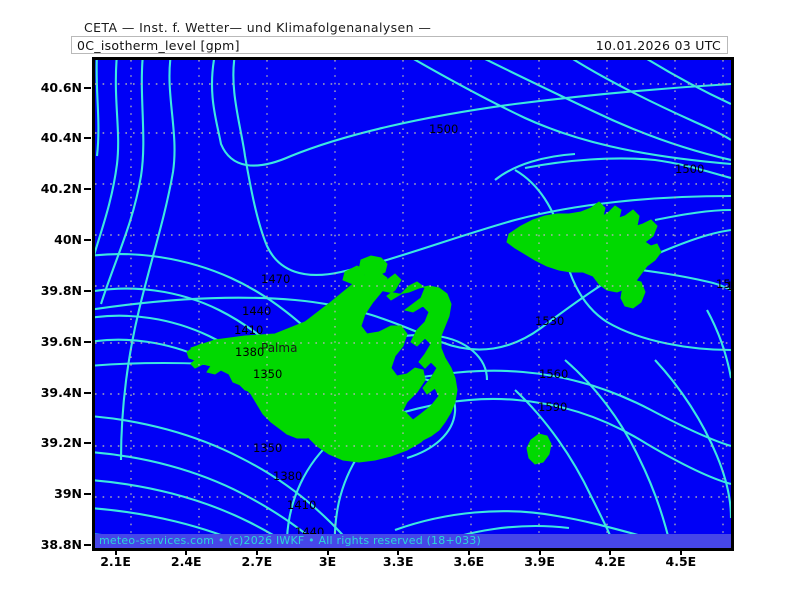 The image size is (800, 600). Describe the element at coordinates (61, 189) in the screenshot. I see `y-axis-tick-label: 40.2N` at that location.